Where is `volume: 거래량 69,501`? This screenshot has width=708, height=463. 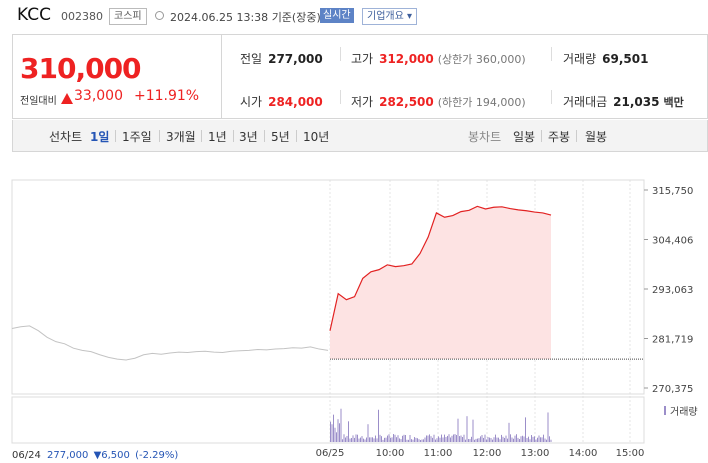 volume: 거래량 69,501 is located at coordinates (606, 59).